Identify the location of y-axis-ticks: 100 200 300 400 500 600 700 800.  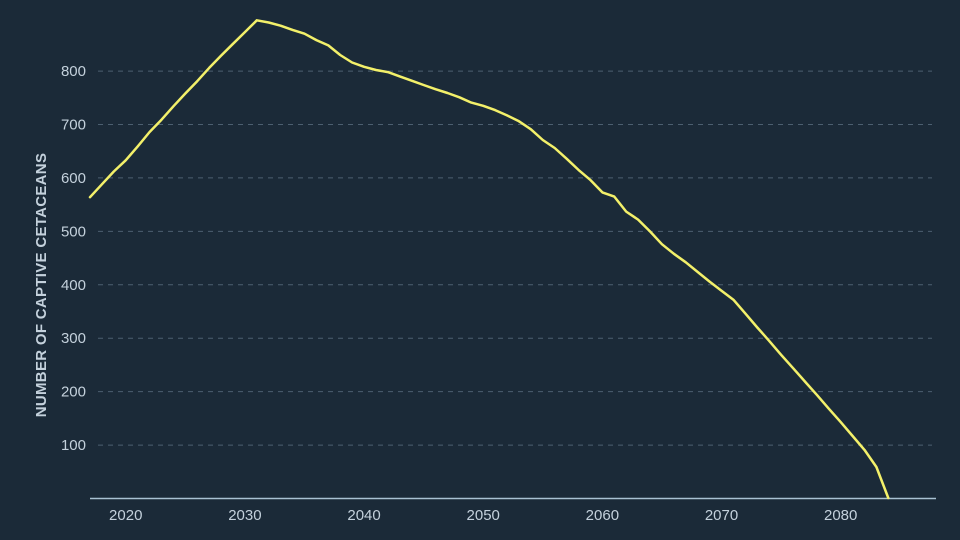
(73, 258).